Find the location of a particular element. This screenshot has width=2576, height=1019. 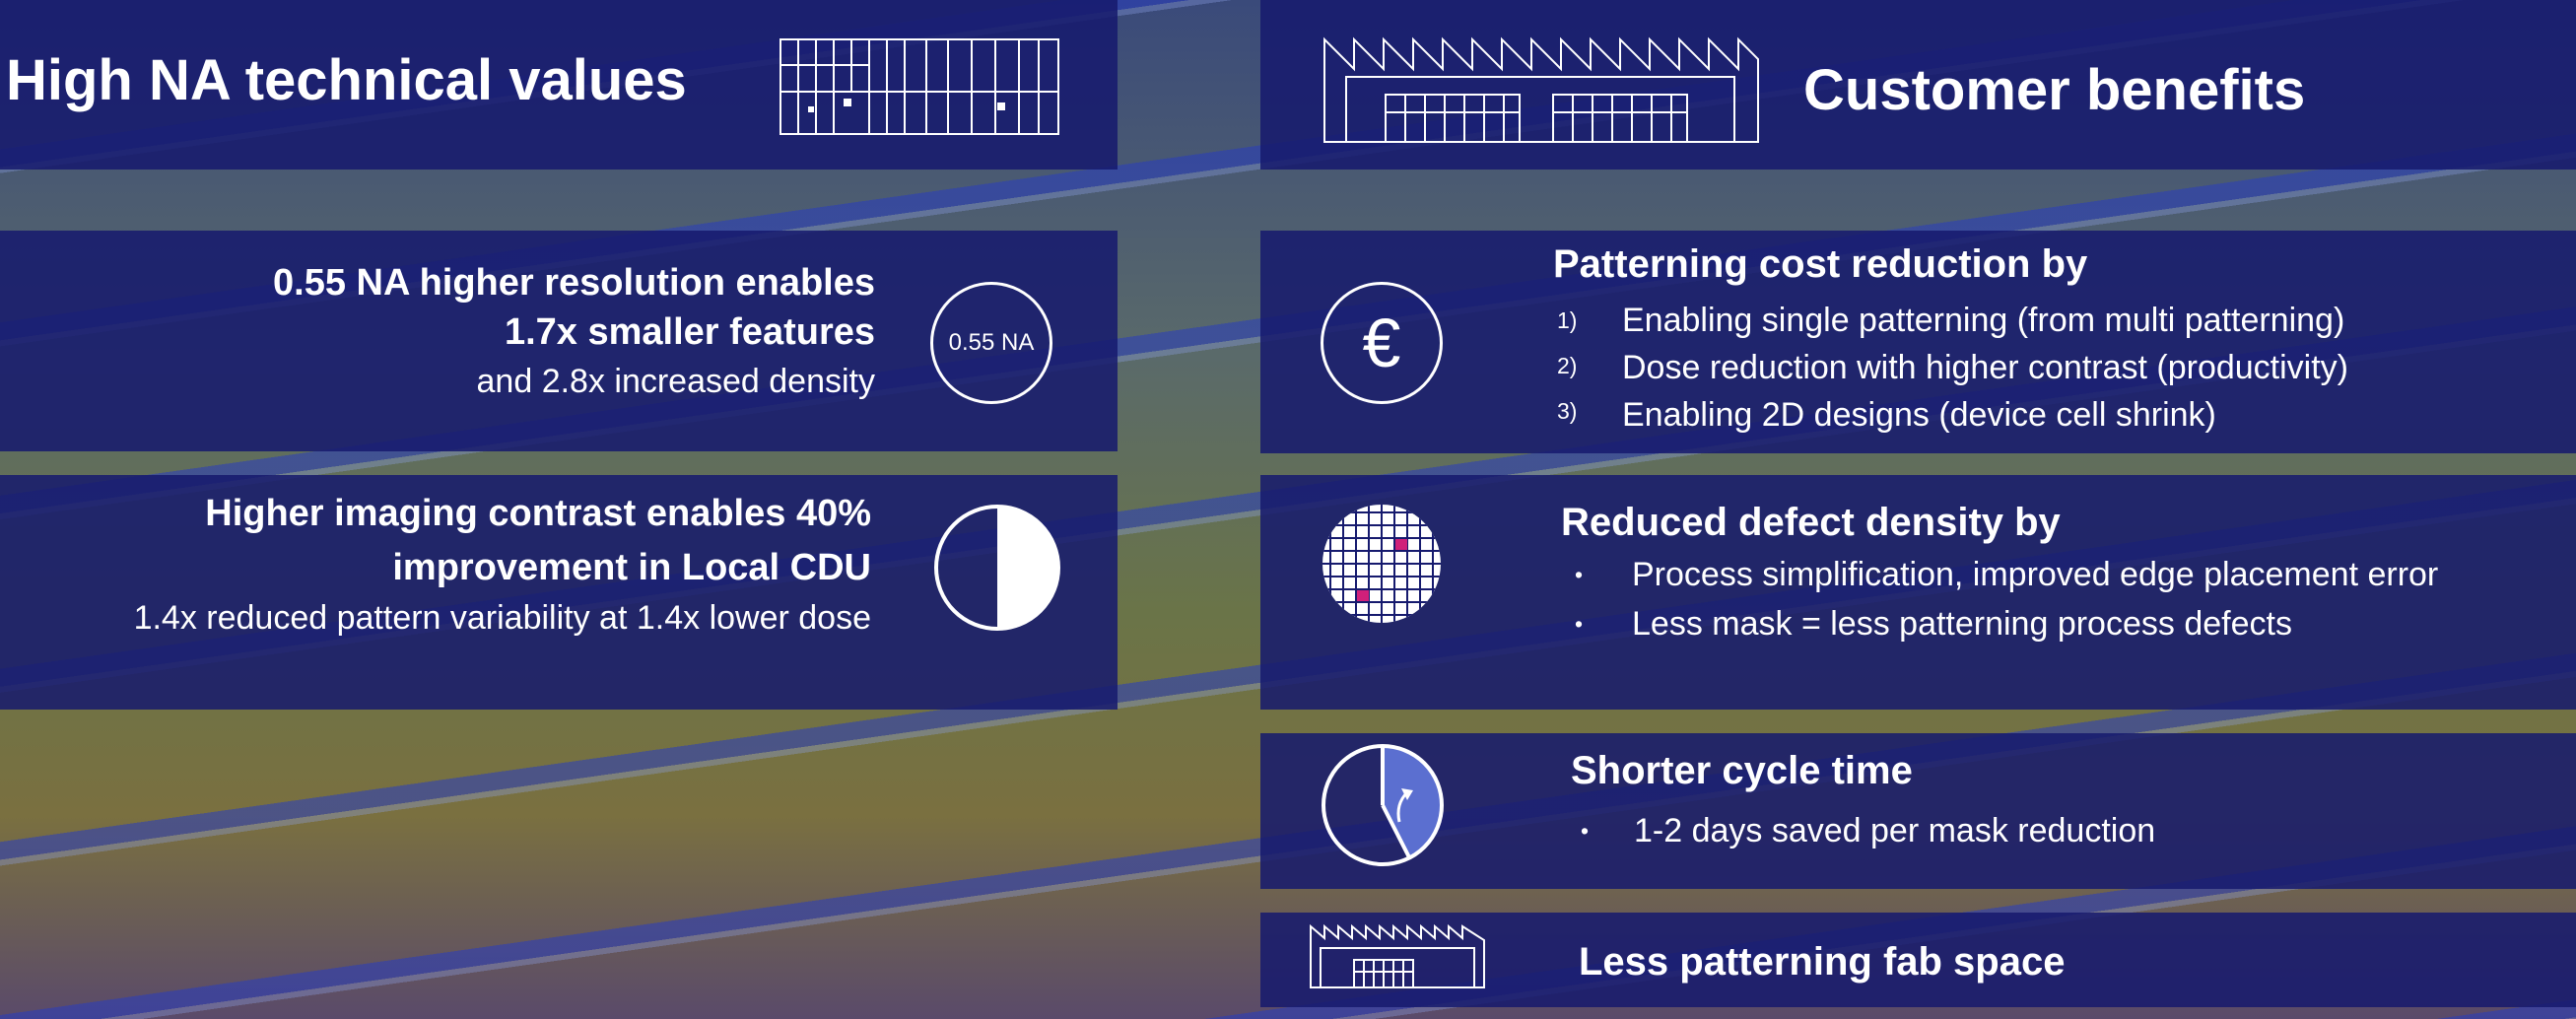

contrast-line2: improvement in Local CDU is located at coordinates (631, 567).